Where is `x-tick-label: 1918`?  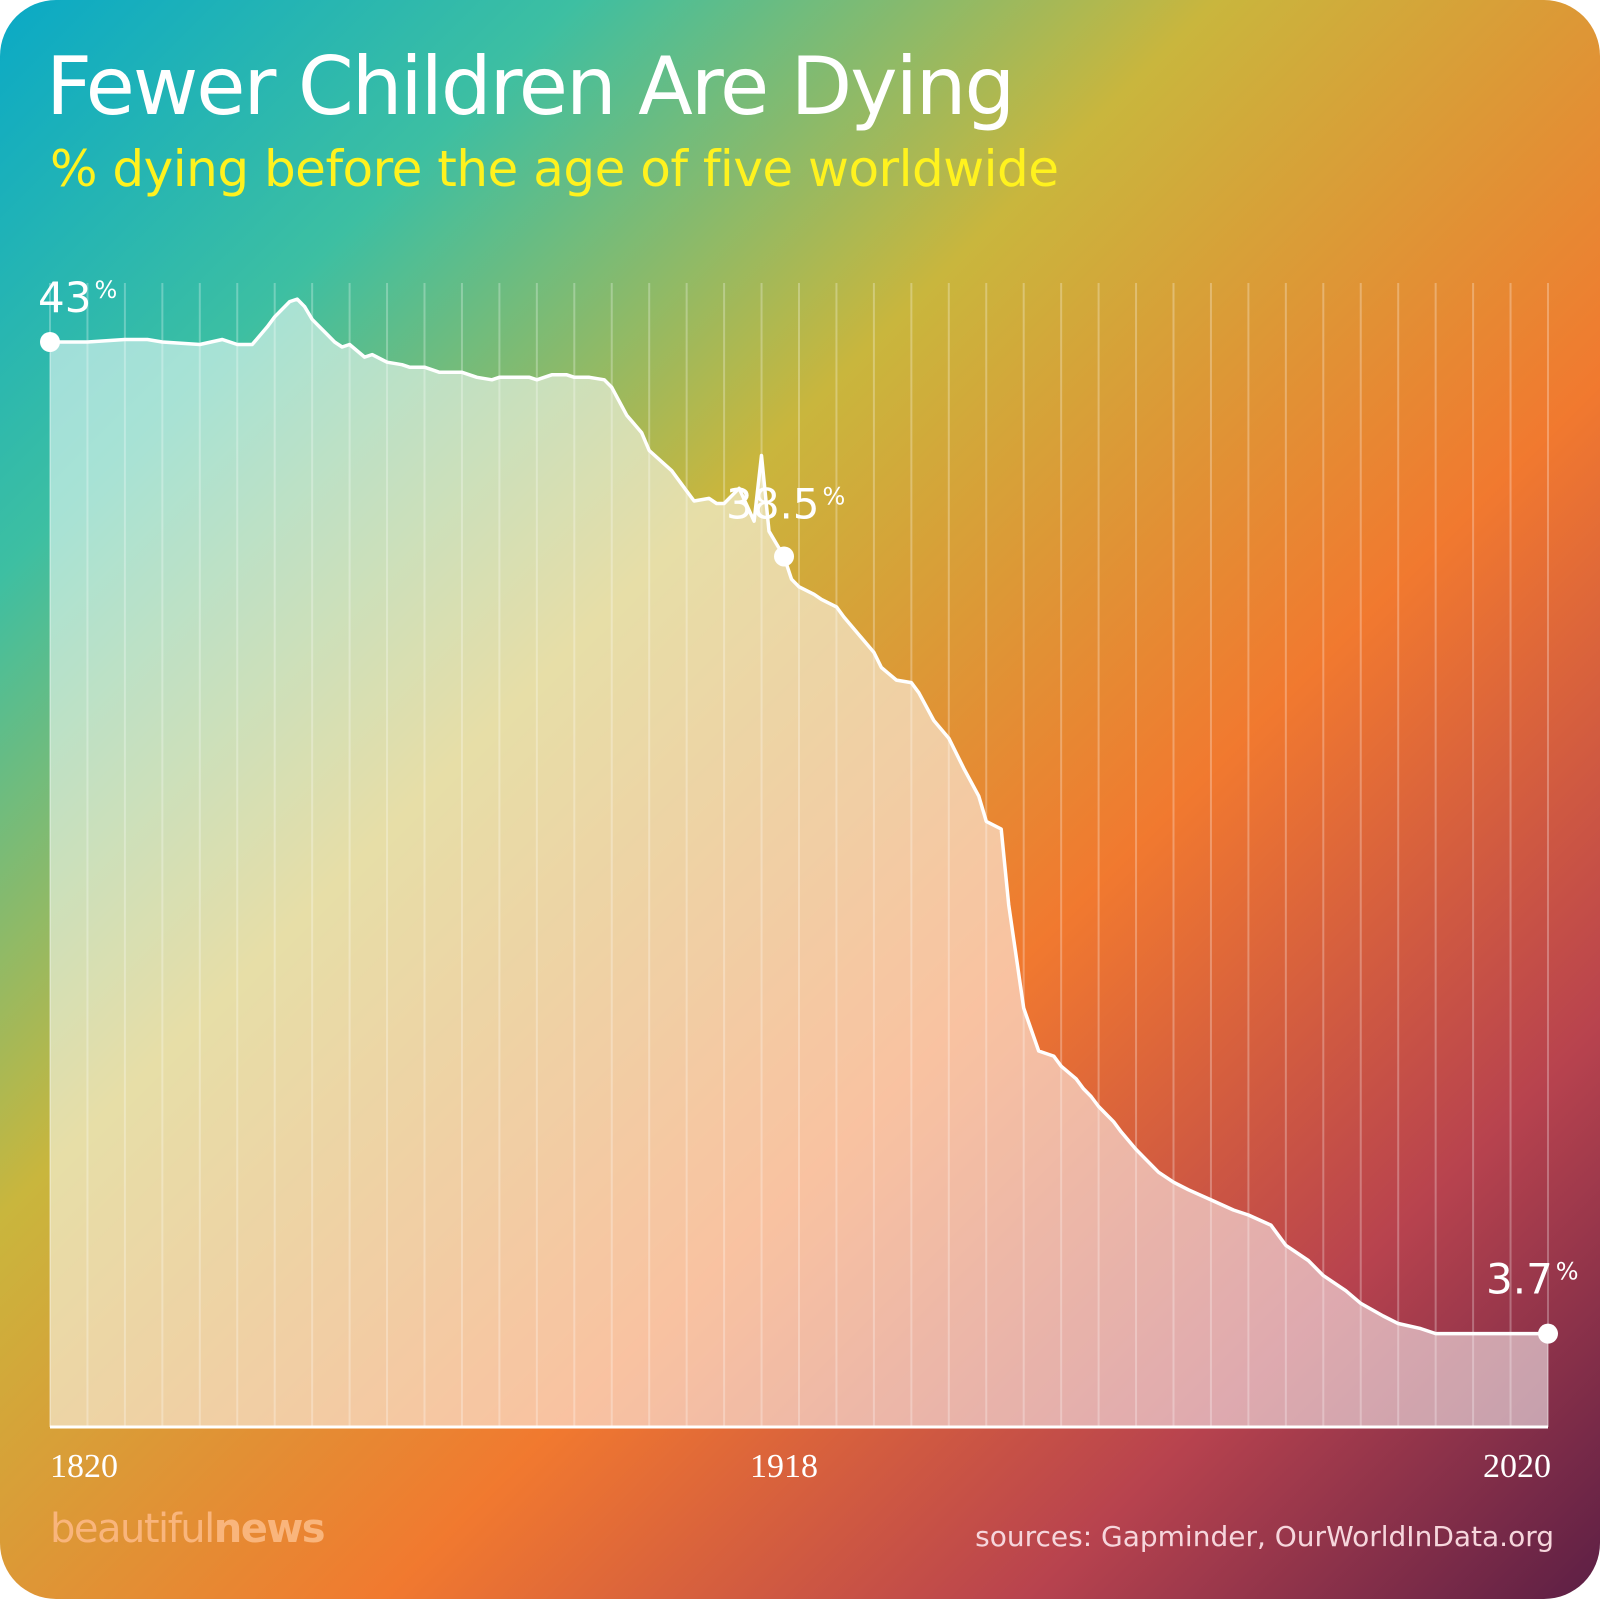
x-tick-label: 1918 is located at coordinates (784, 1466).